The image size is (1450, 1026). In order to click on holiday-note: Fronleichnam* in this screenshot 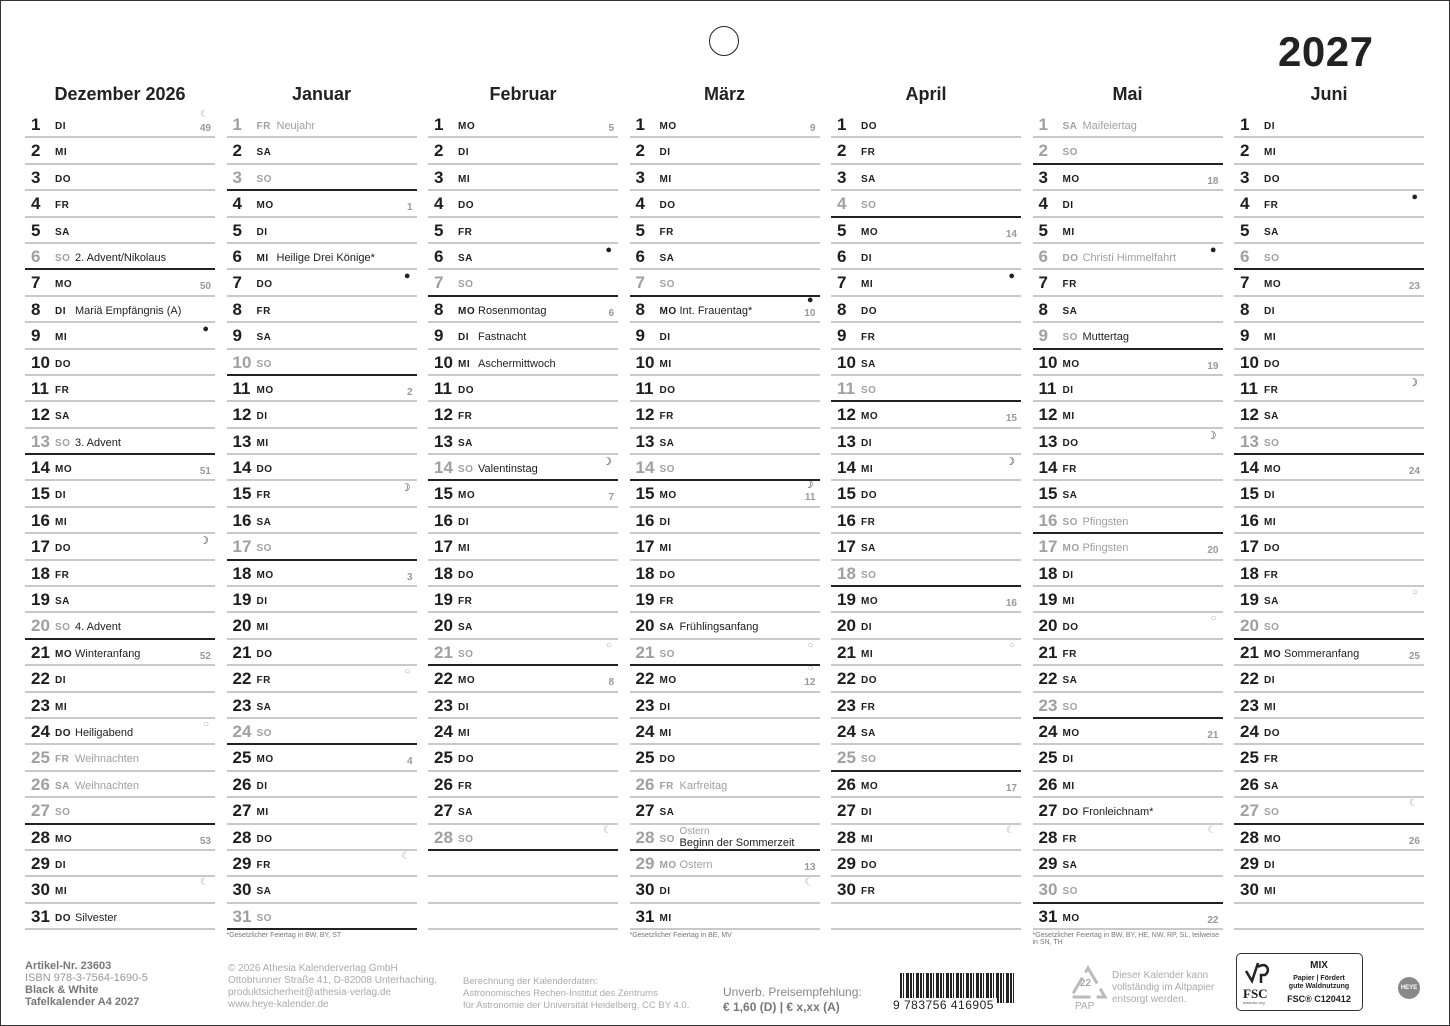, I will do `click(1118, 812)`.